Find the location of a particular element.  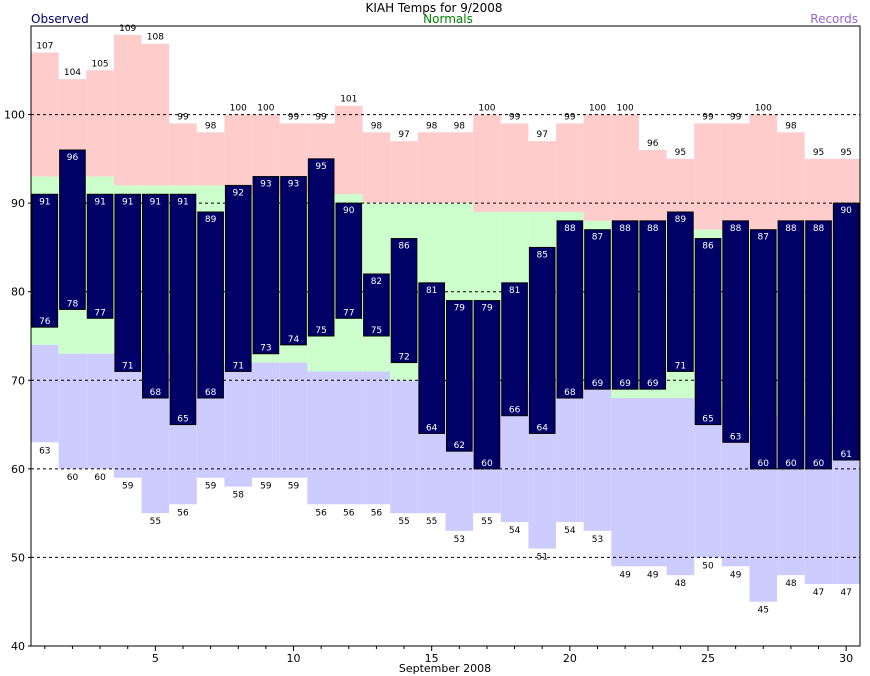

observed-low-label: 60 is located at coordinates (487, 464).